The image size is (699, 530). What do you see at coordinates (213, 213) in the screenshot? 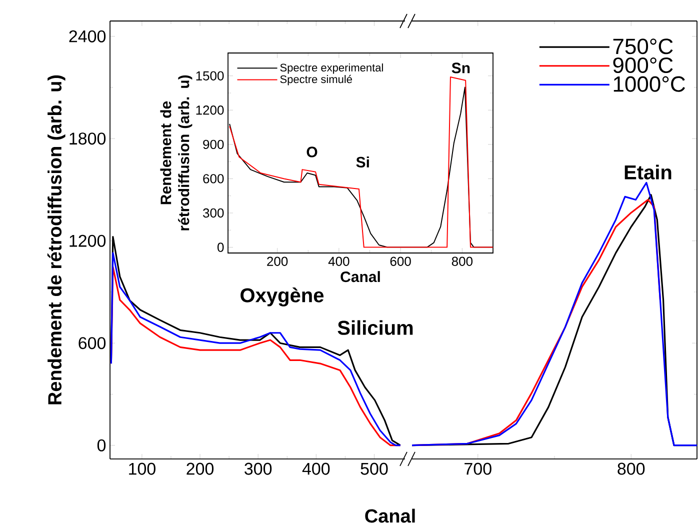
I see `y-tick-label: 300` at bounding box center [213, 213].